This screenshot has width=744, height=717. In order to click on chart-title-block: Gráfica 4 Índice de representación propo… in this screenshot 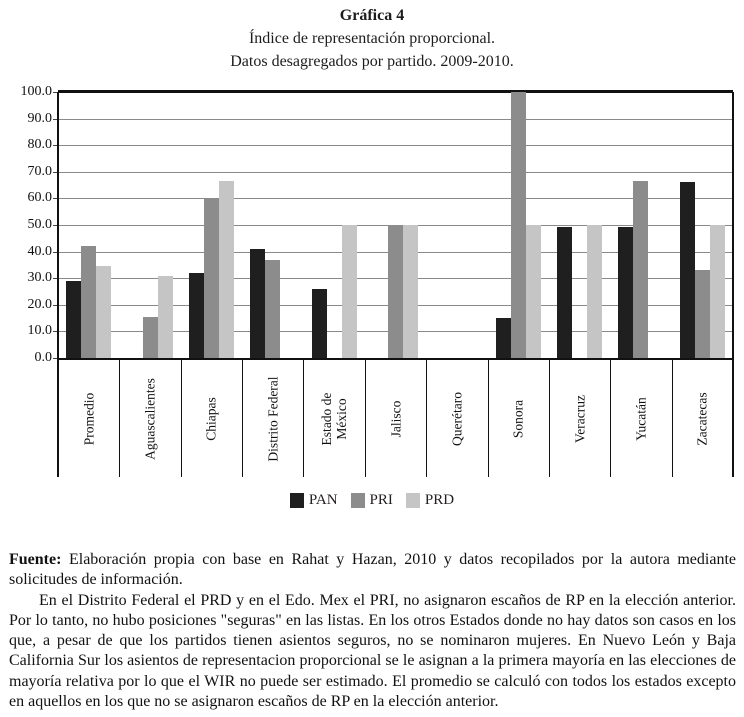, I will do `click(372, 38)`.